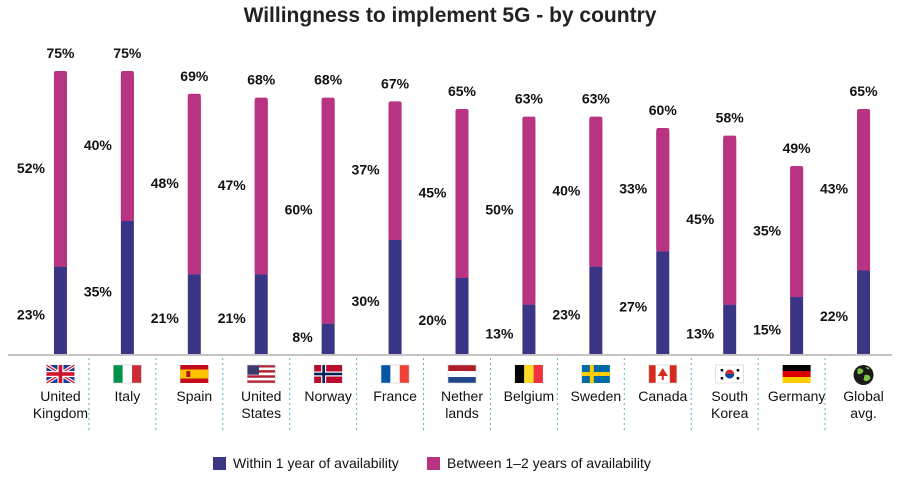  I want to click on flag-globe-icon, so click(863, 375).